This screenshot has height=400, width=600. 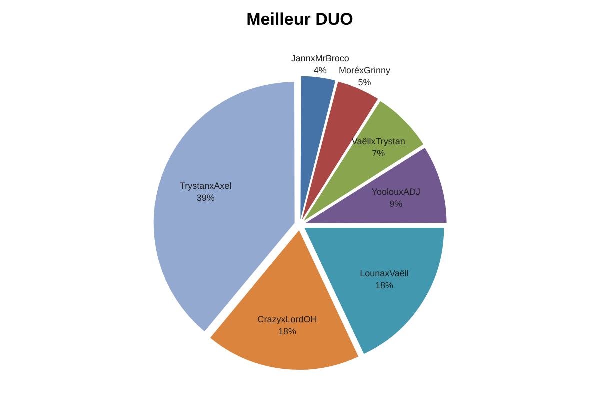 What do you see at coordinates (396, 204) in the screenshot?
I see `data-label: 9%` at bounding box center [396, 204].